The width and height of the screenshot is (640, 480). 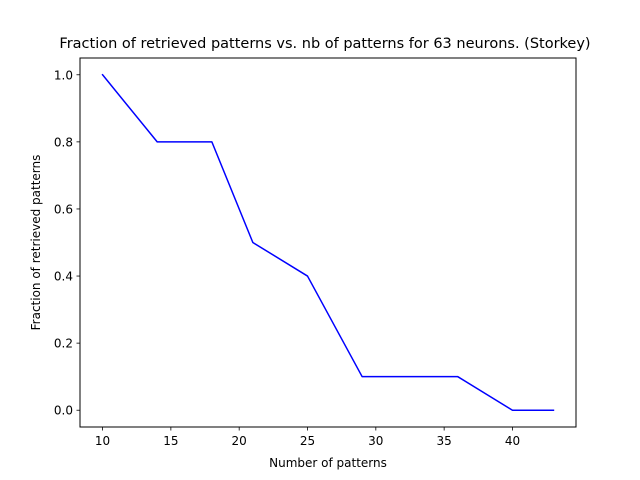 I want to click on y-tick-label: 1.0, so click(x=63, y=75).